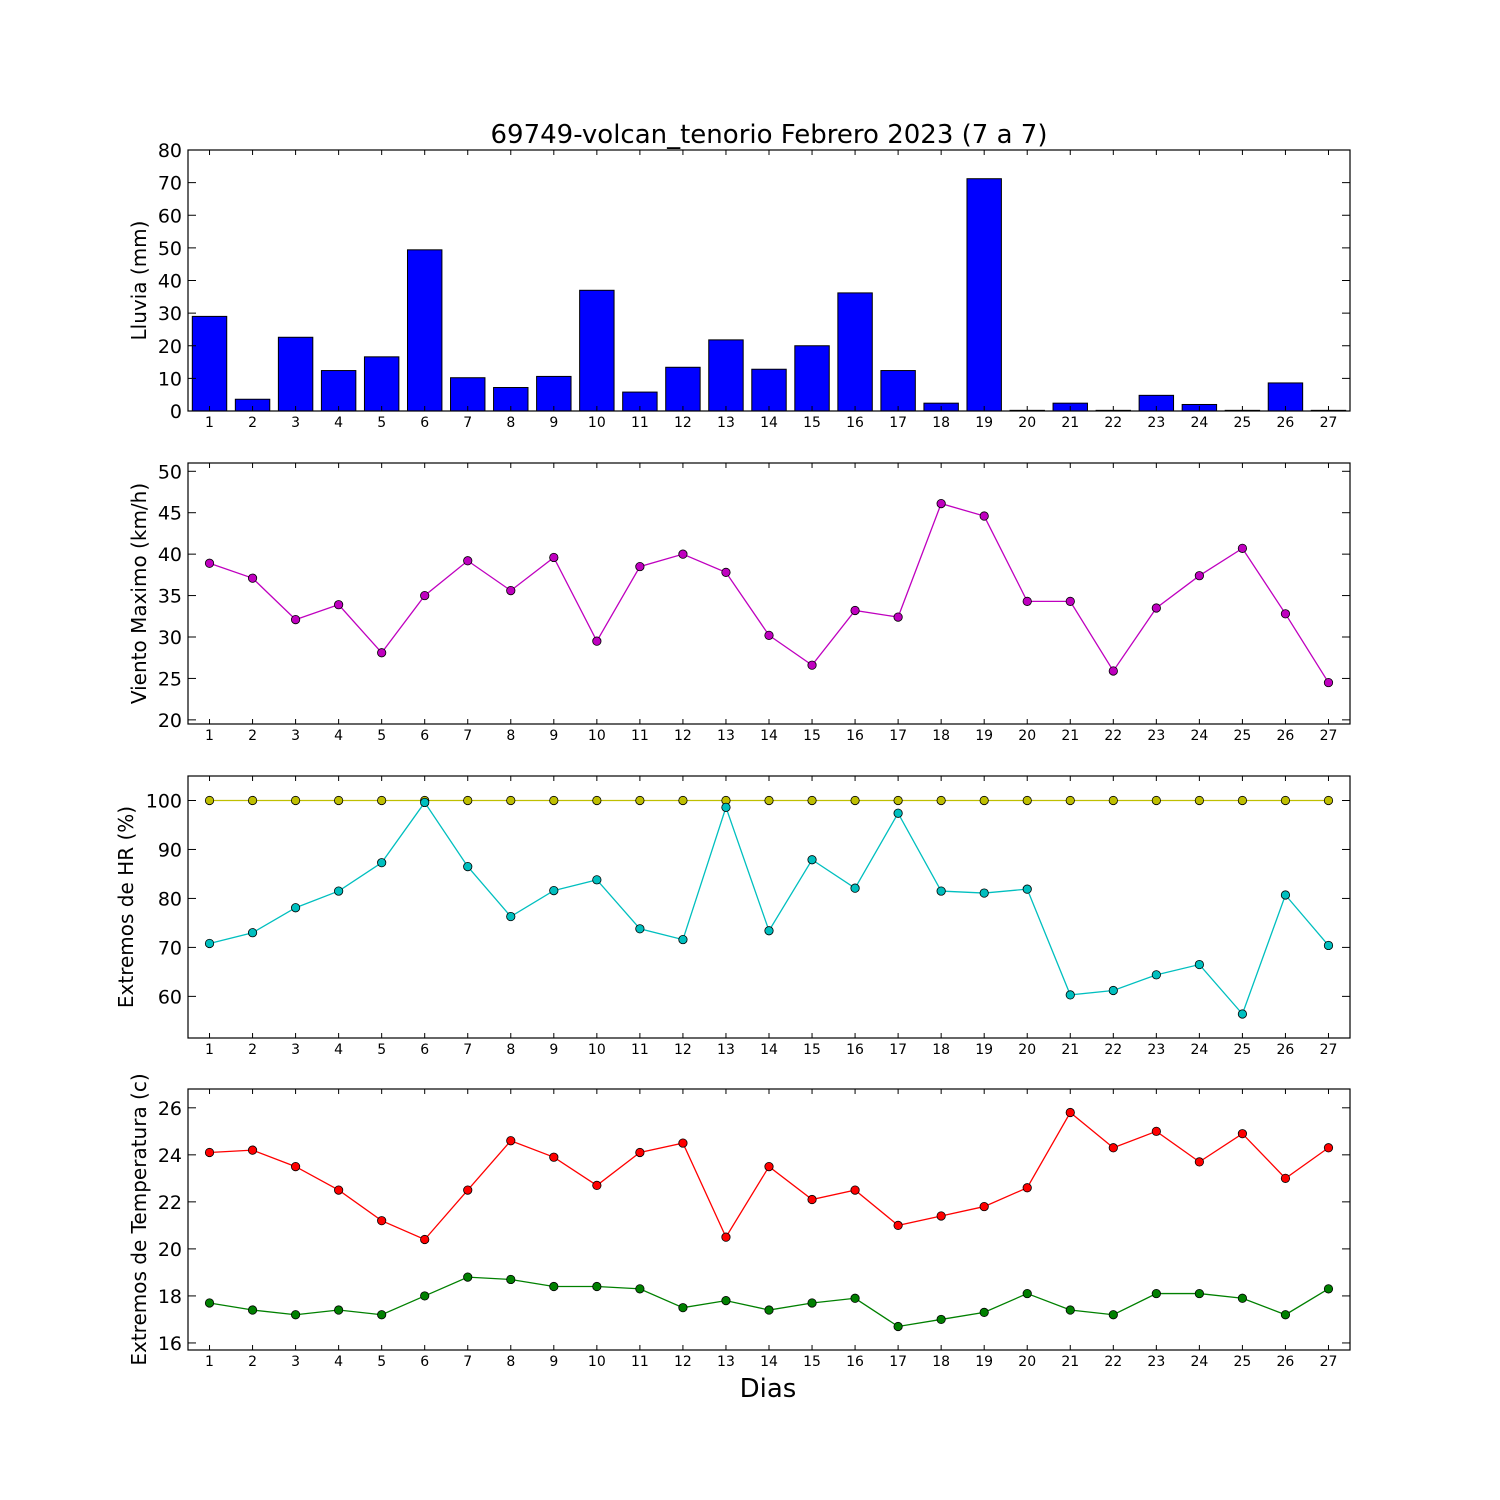 The height and width of the screenshot is (1500, 1500). What do you see at coordinates (768, 1389) in the screenshot?
I see `x-axis-label: Dias` at bounding box center [768, 1389].